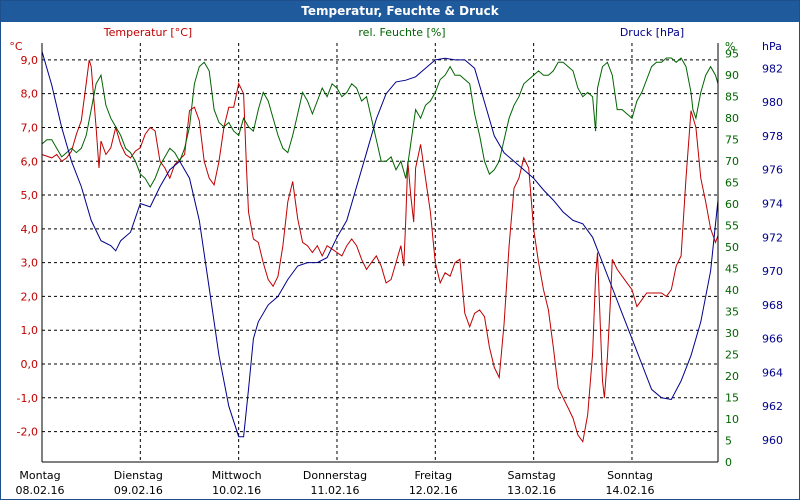  I want to click on humidity-unit: %, so click(730, 46).